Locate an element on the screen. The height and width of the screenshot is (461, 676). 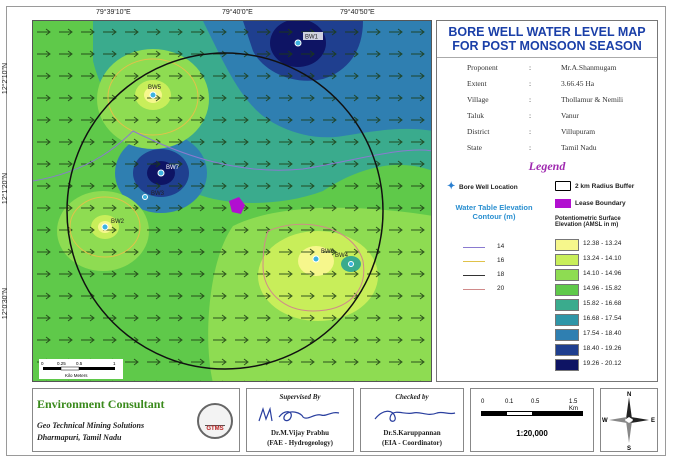
lease-symbol-icon is located at coordinates (563, 203).